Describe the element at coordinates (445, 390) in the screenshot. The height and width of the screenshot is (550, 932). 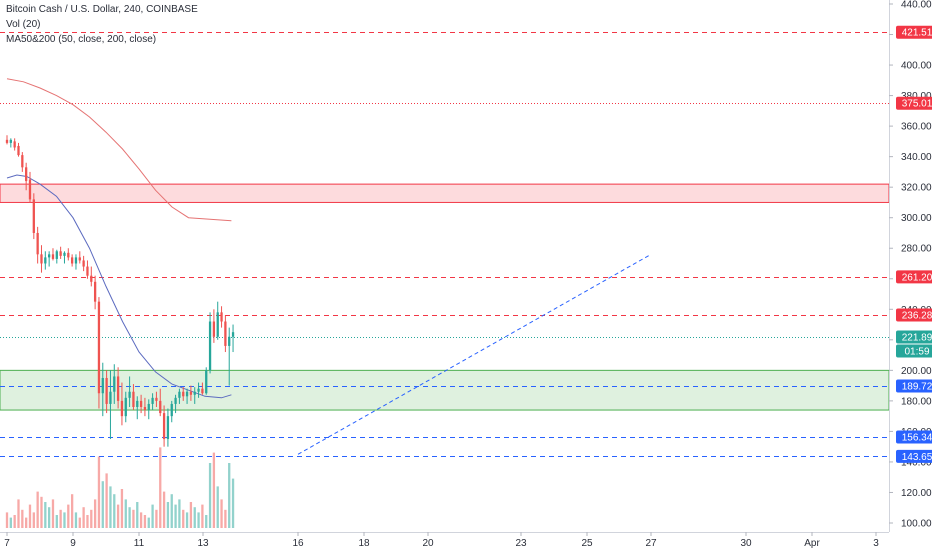
I see `support-zone` at that location.